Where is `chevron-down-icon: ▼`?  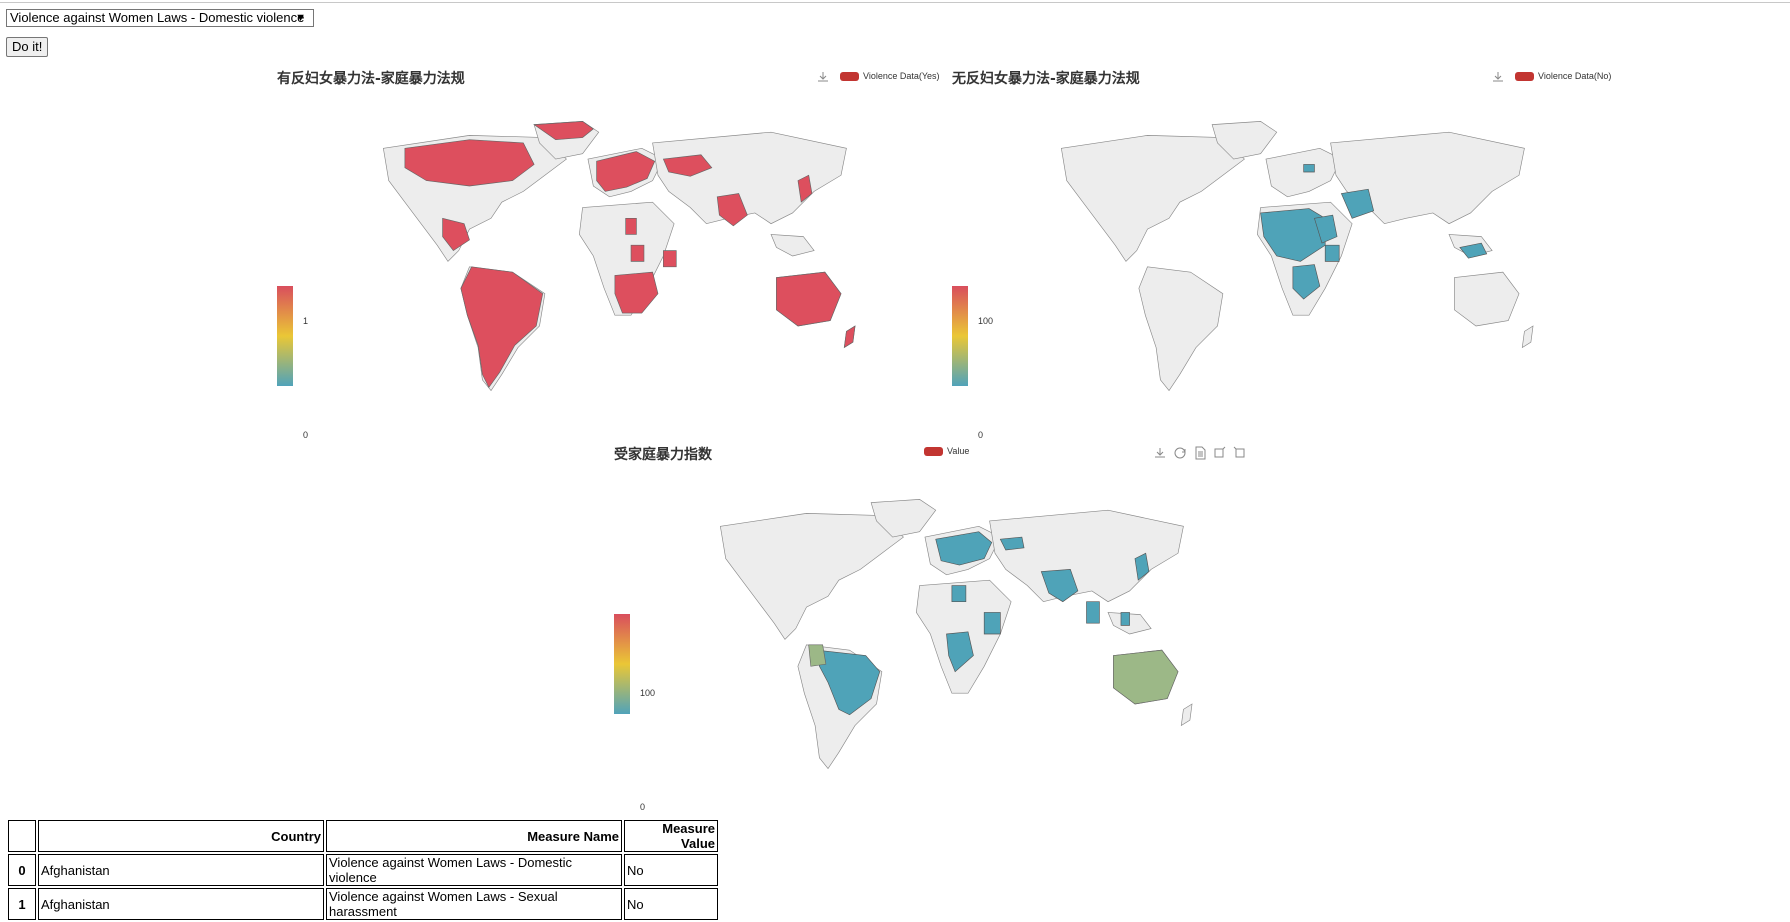
chevron-down-icon: ▼ is located at coordinates (300, 18).